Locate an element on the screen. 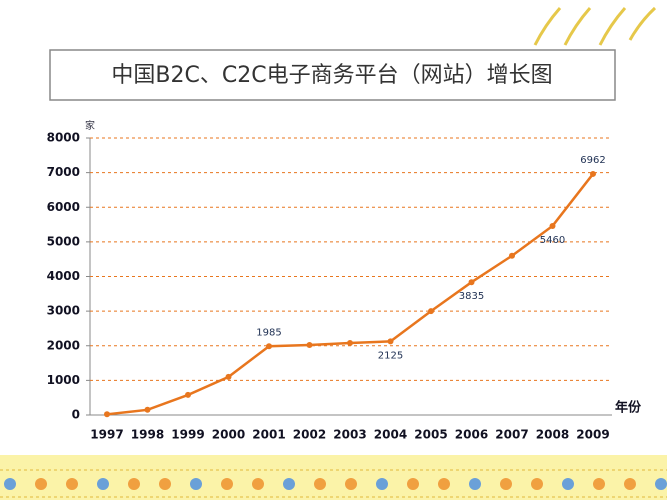 The image size is (667, 500). chart-title: 中国B2C、C2C电子商务平台（网站）增长图 is located at coordinates (331, 75).